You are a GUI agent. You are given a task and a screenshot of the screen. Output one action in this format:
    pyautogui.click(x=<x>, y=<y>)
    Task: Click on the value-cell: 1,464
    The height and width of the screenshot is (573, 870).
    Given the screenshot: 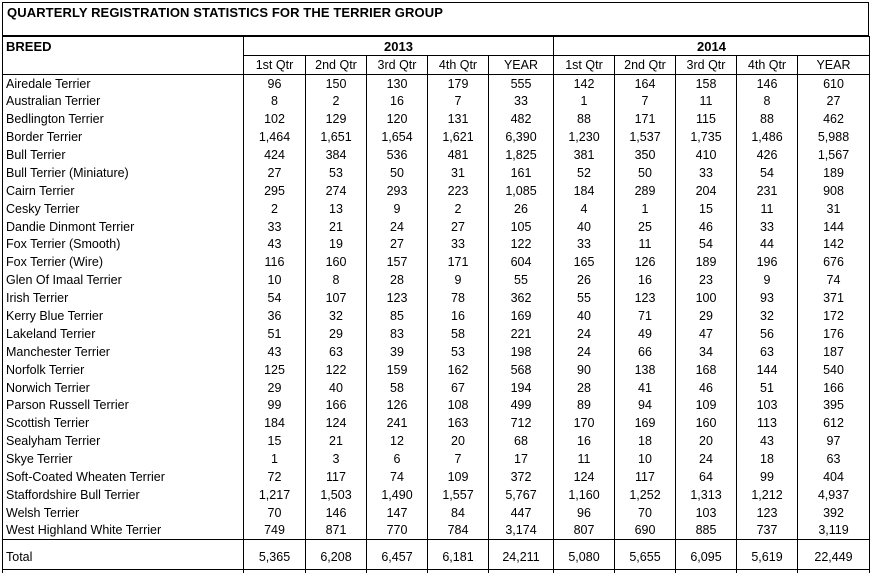 What is the action you would take?
    pyautogui.click(x=274, y=137)
    